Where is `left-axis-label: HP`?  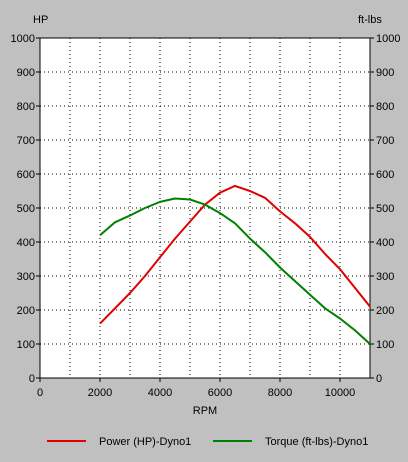
left-axis-label: HP is located at coordinates (40, 20).